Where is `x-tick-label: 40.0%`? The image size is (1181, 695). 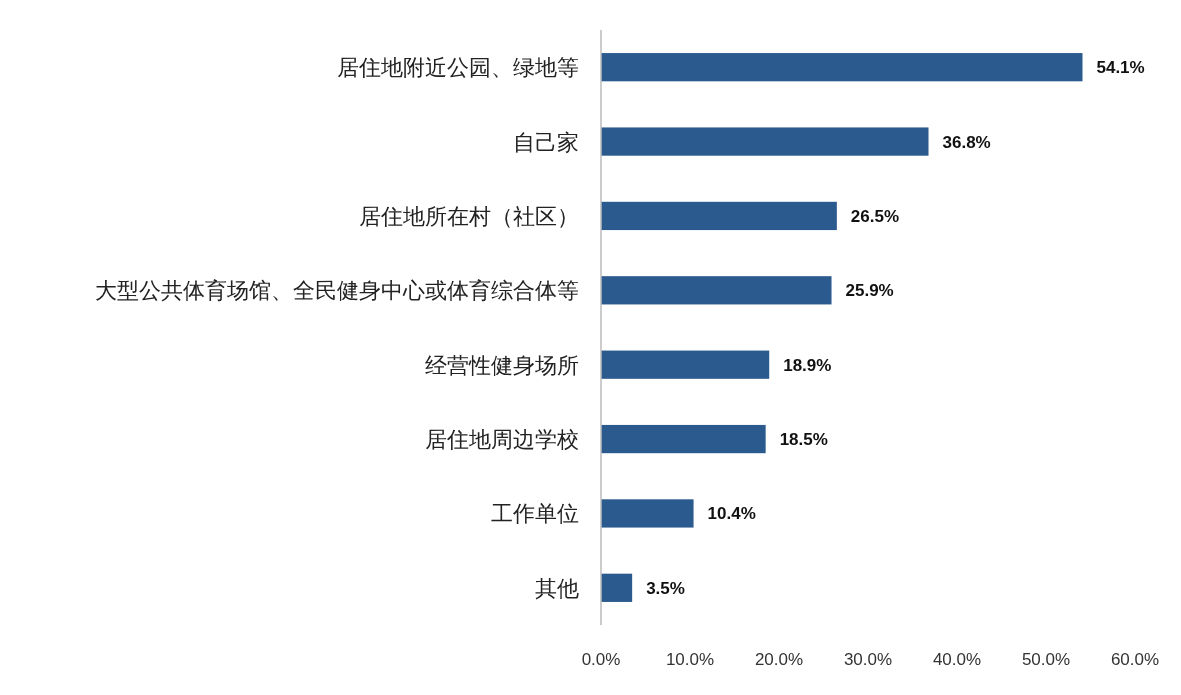 x-tick-label: 40.0% is located at coordinates (957, 659).